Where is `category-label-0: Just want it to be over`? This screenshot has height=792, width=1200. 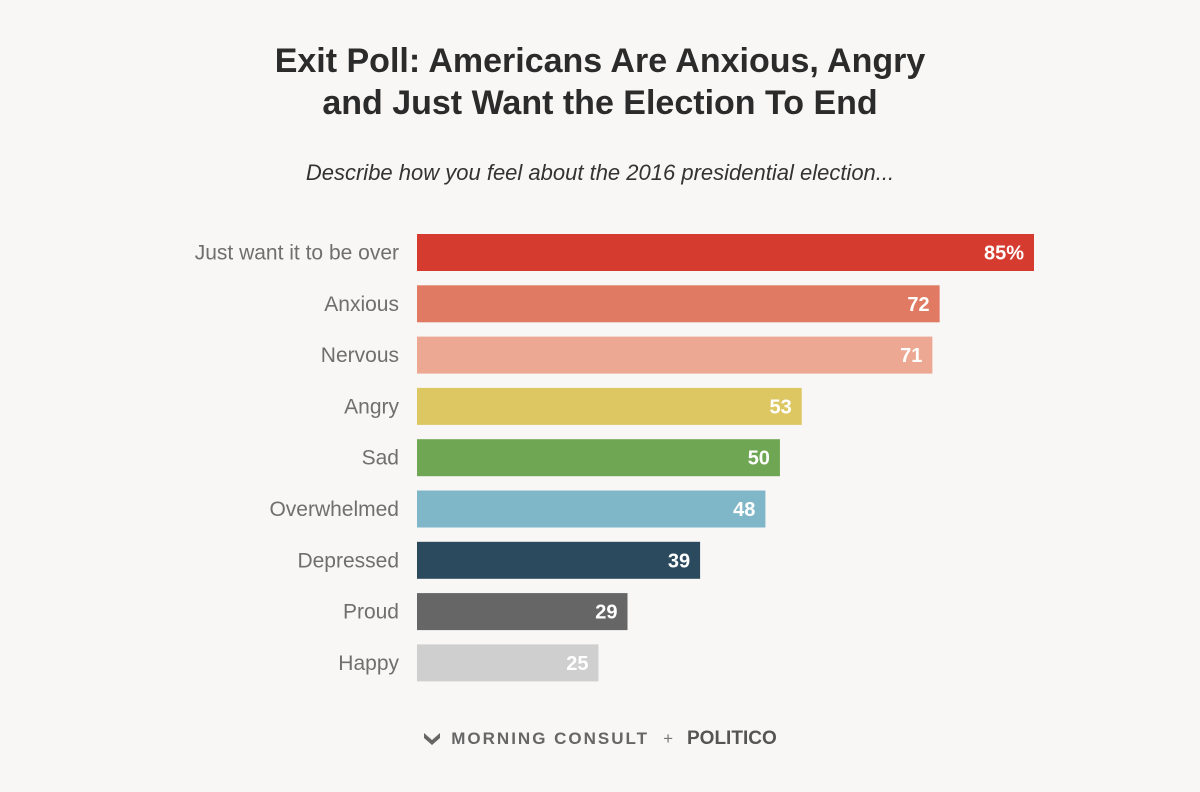 category-label-0: Just want it to be over is located at coordinates (297, 253).